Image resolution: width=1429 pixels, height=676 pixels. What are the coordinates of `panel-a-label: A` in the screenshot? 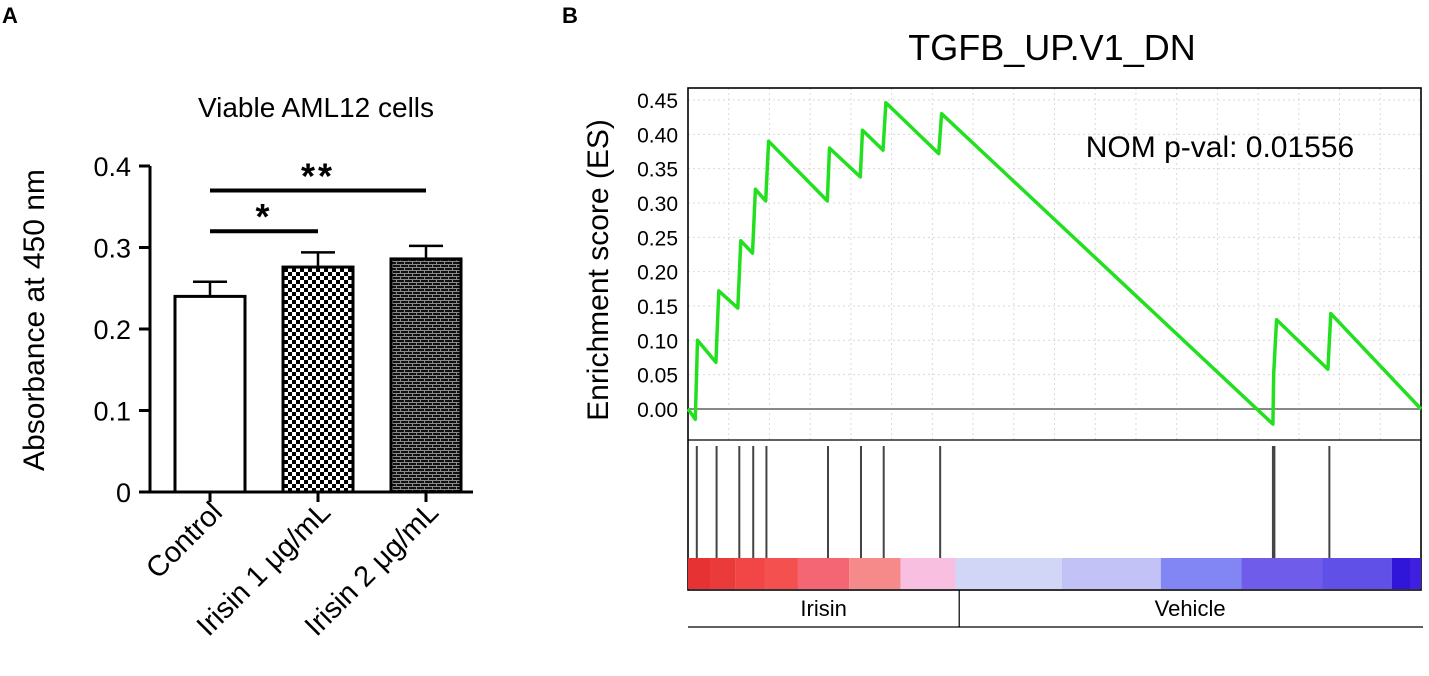 It's located at (10, 15).